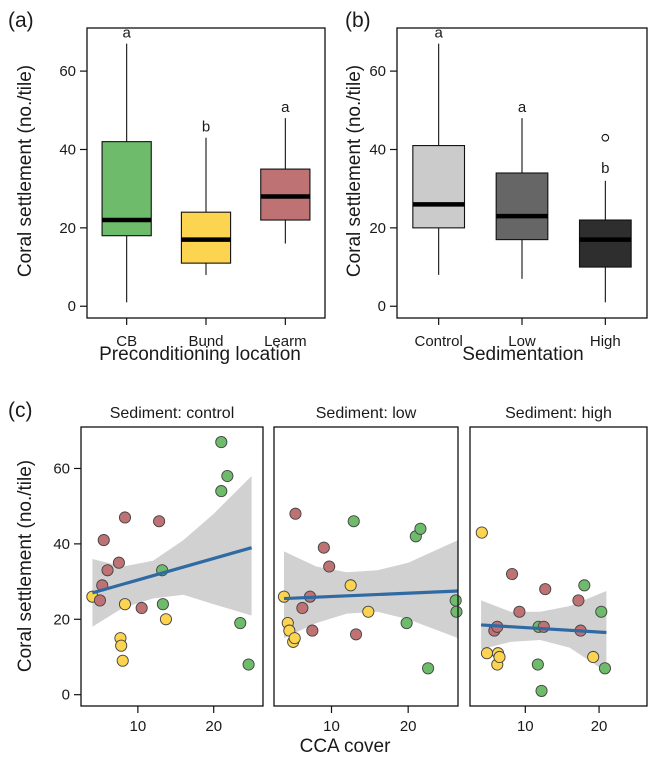 The image size is (650, 761). What do you see at coordinates (522, 354) in the screenshot?
I see `panel-b-x-axis-title: Sedimentation` at bounding box center [522, 354].